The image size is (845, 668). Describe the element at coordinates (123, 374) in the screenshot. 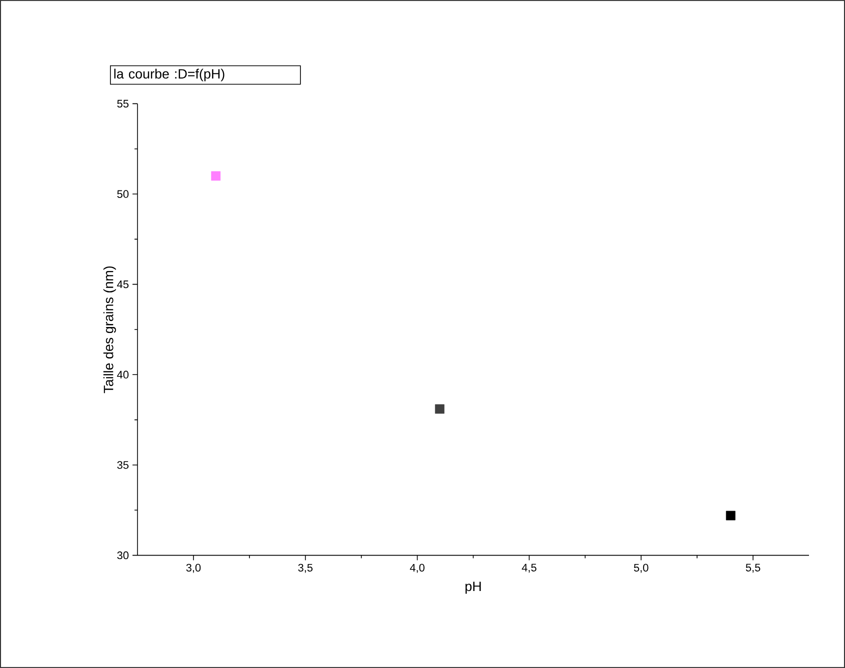

I see `y-tick-label: 40` at that location.